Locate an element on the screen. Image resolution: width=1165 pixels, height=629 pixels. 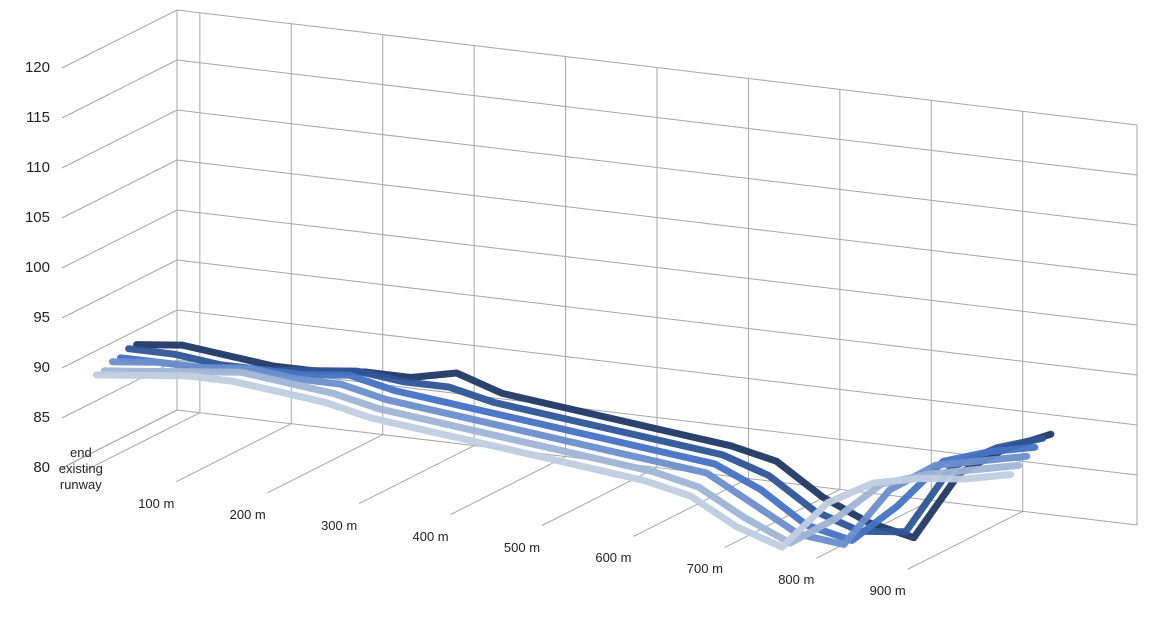
x-tick-label: 700 m is located at coordinates (704, 569).